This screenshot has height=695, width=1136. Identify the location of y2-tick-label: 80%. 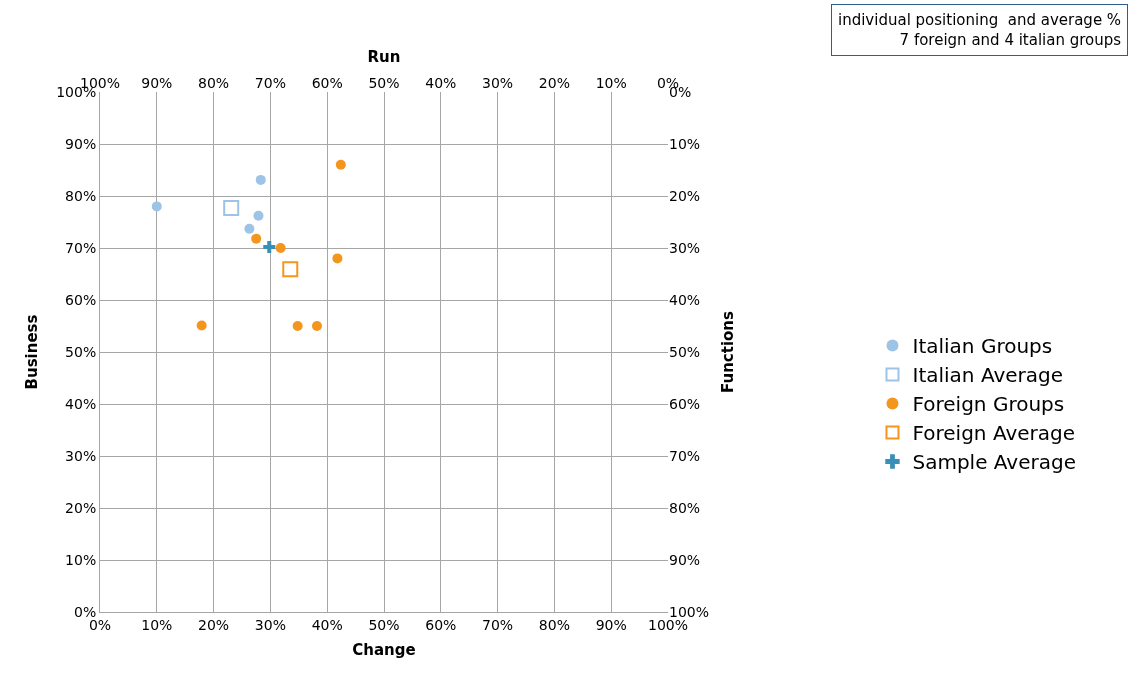
(685, 507).